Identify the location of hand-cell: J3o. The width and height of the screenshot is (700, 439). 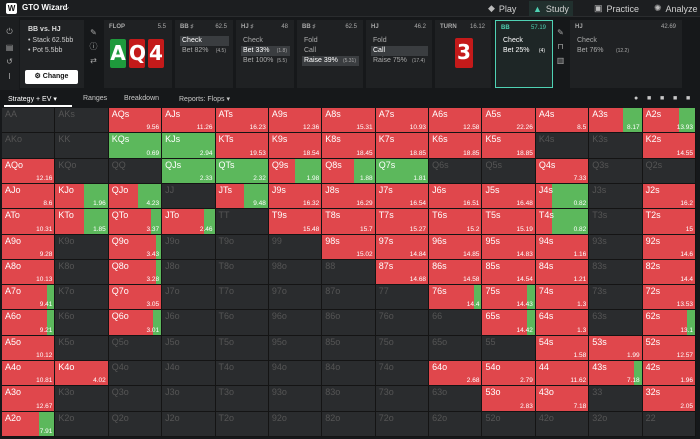
(189, 399).